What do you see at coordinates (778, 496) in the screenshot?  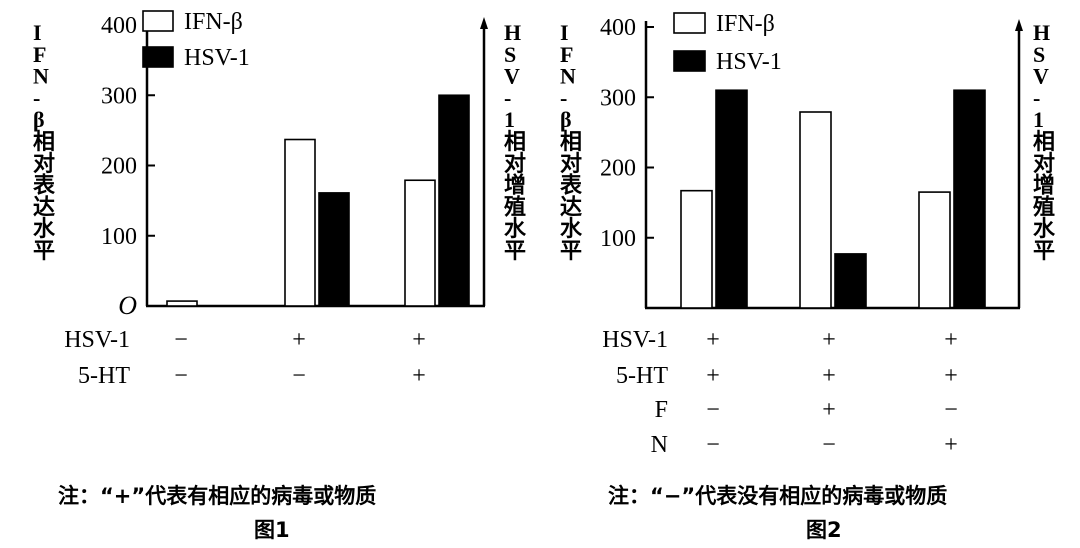 I see `note-figure-2: 注：“−”代表没有相应的病毒或物质` at bounding box center [778, 496].